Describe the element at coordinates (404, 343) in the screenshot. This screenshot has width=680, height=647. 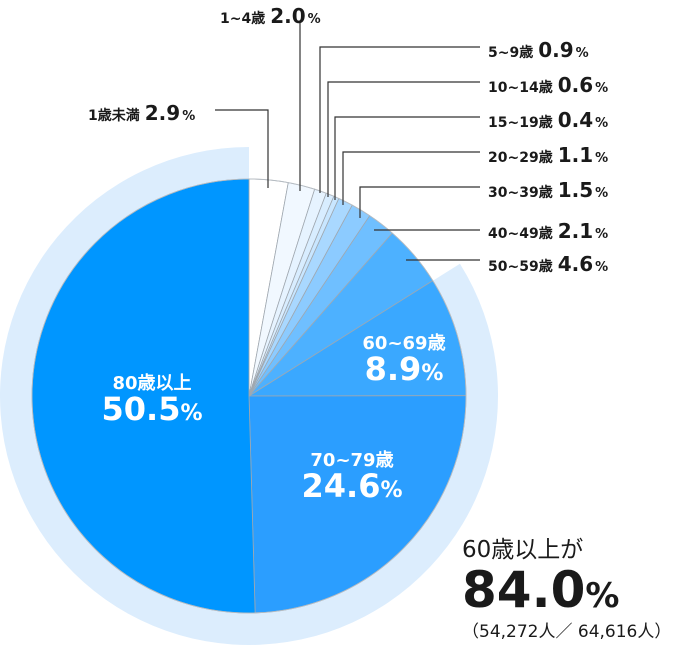
I see `category-label: 60~69歳` at that location.